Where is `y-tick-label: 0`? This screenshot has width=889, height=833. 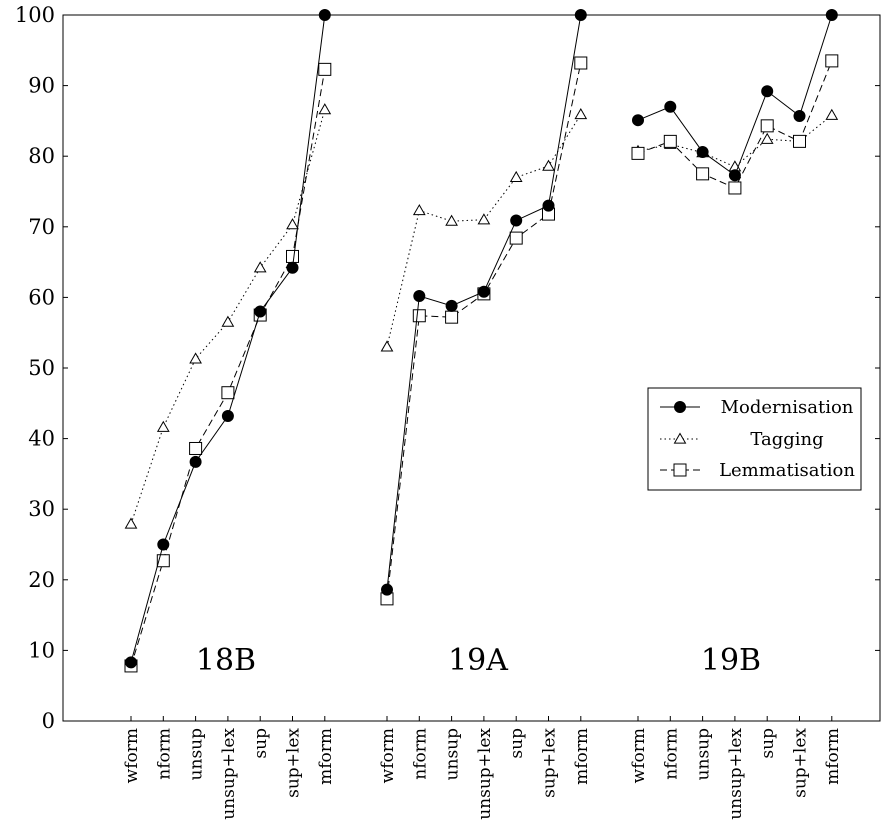 y-tick-label: 0 is located at coordinates (48, 721).